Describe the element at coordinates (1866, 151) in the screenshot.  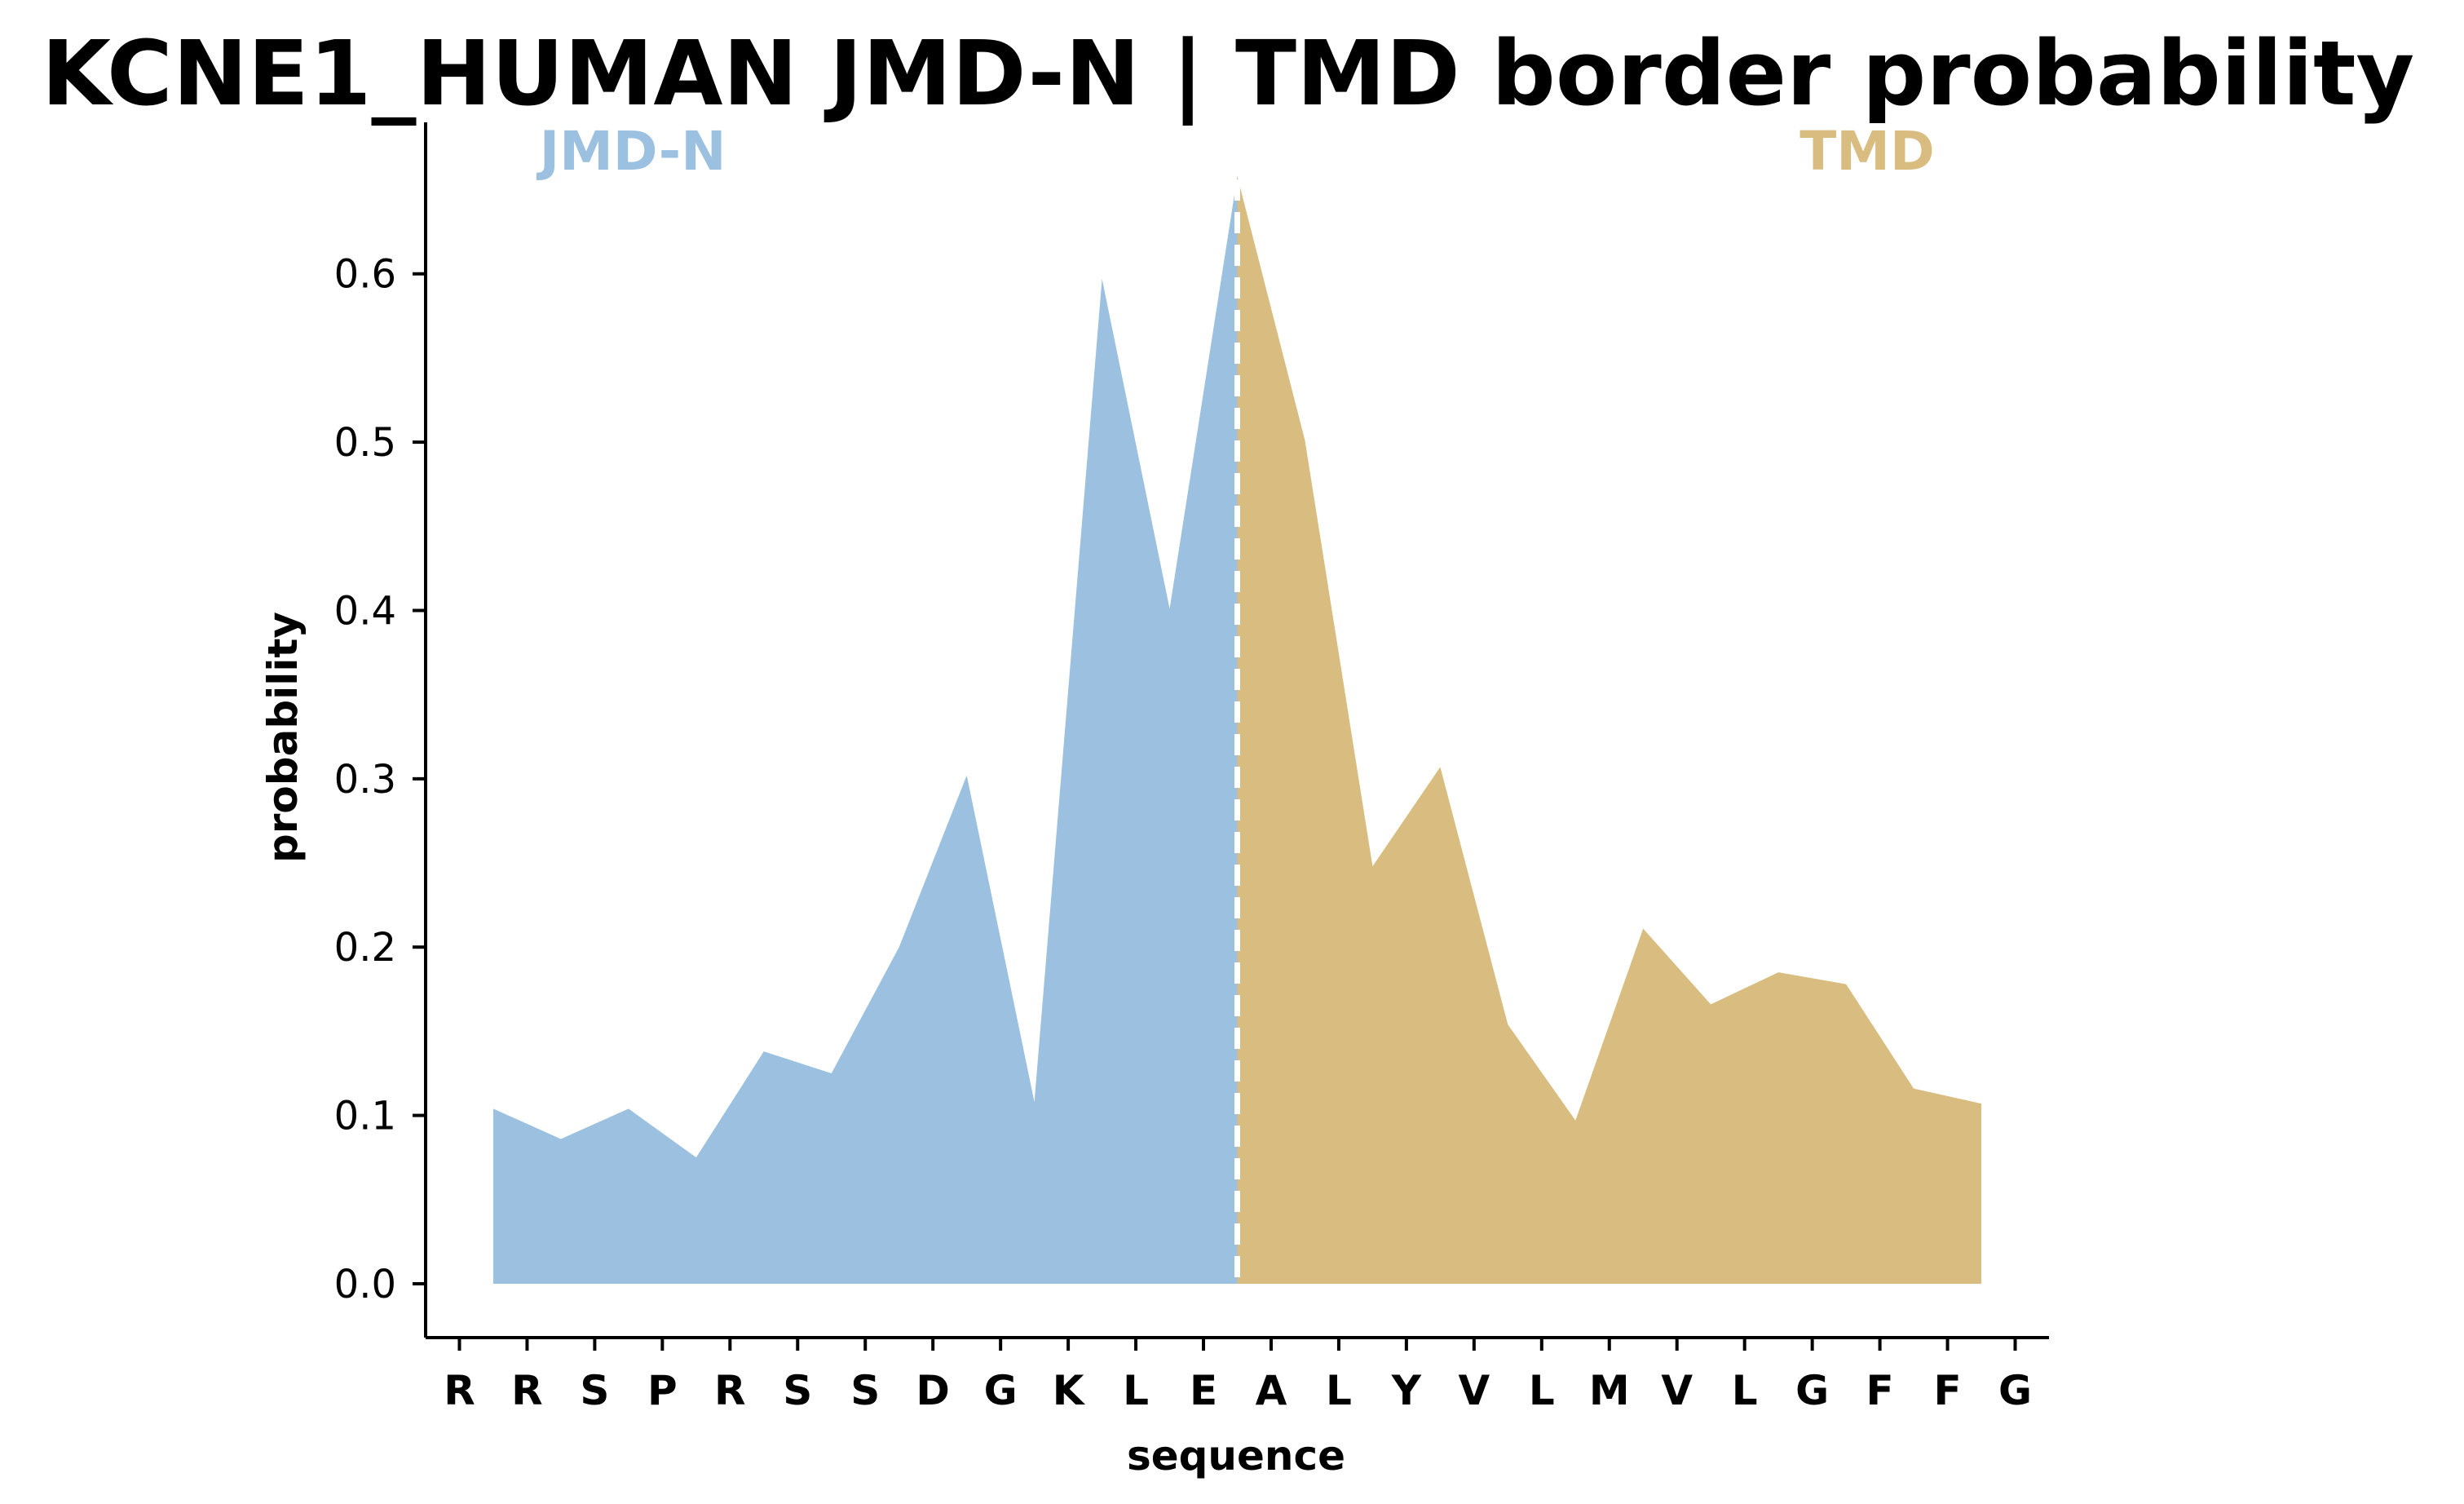
I see `region-label-tmd: TMD` at that location.